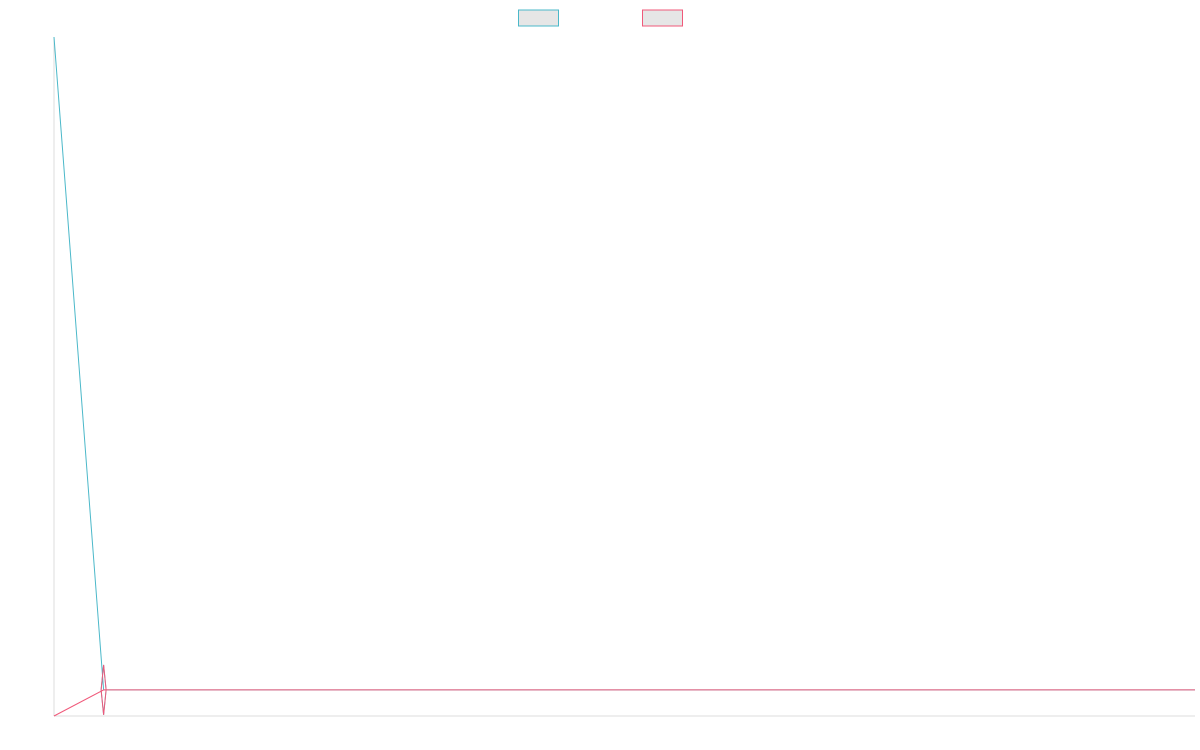  I want to click on series-2-marker, so click(103, 689).